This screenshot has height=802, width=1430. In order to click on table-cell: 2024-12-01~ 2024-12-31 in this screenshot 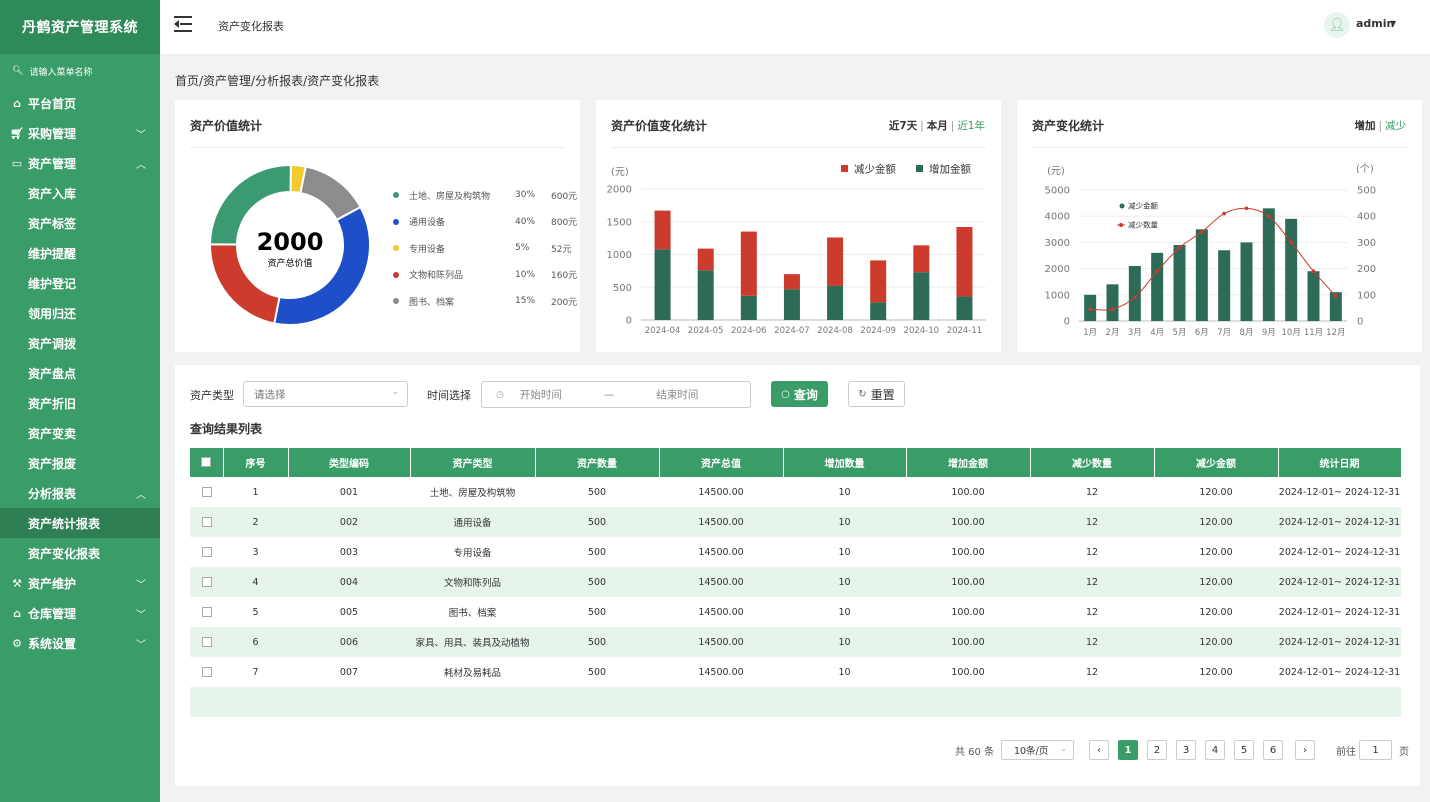, I will do `click(1339, 582)`.